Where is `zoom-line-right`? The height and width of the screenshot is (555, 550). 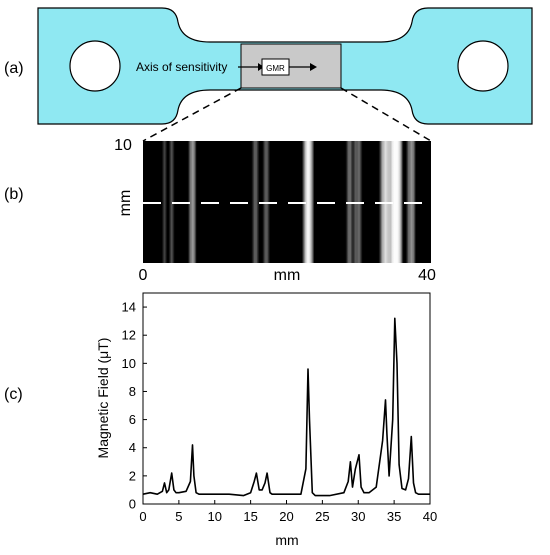
zoom-line-right is located at coordinates (386, 114).